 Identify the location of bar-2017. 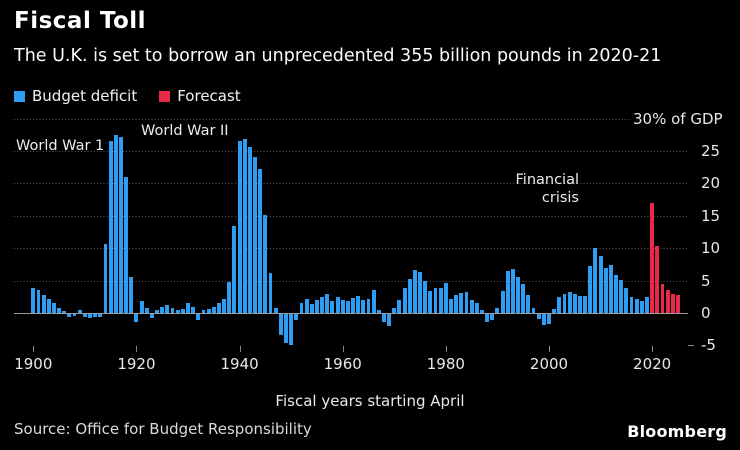
(636, 306).